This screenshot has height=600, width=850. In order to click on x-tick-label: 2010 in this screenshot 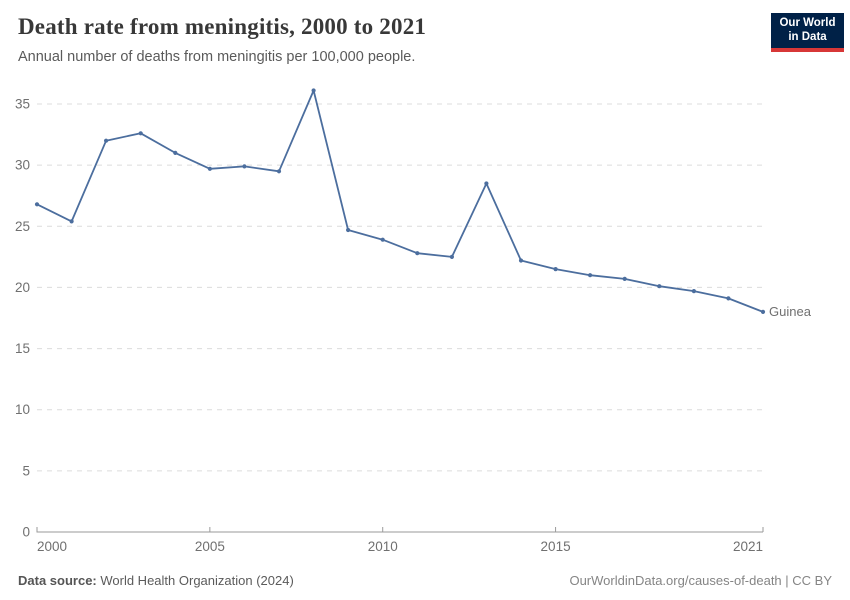, I will do `click(383, 546)`.